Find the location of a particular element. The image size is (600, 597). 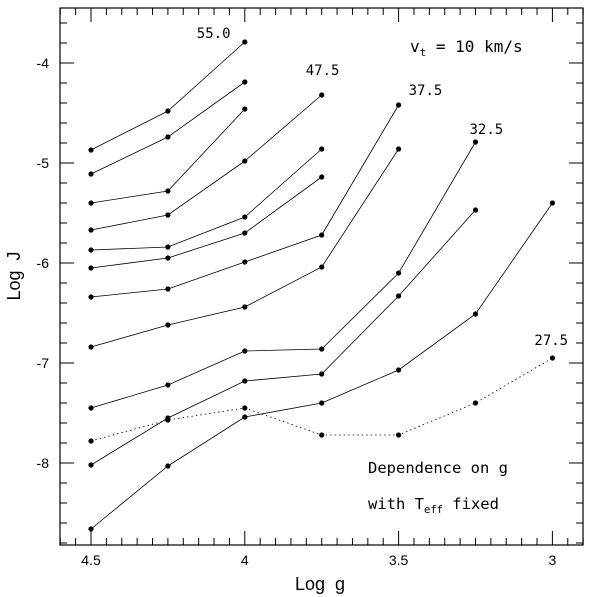

vt-subscript: t is located at coordinates (423, 52).